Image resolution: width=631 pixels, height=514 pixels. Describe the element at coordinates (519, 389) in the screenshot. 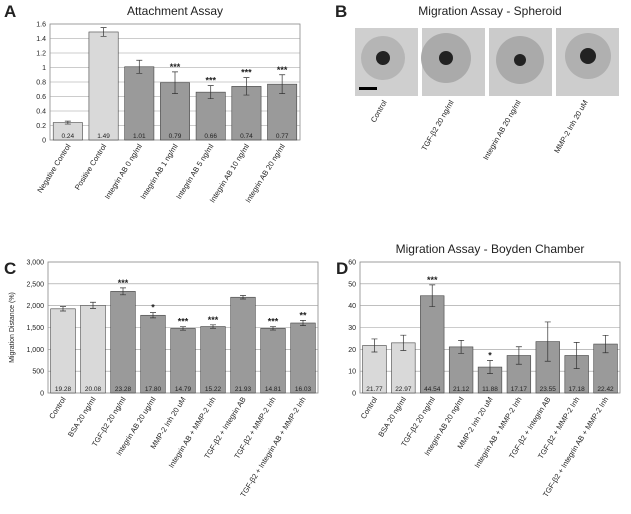

I see `value-label: 17.17` at that location.